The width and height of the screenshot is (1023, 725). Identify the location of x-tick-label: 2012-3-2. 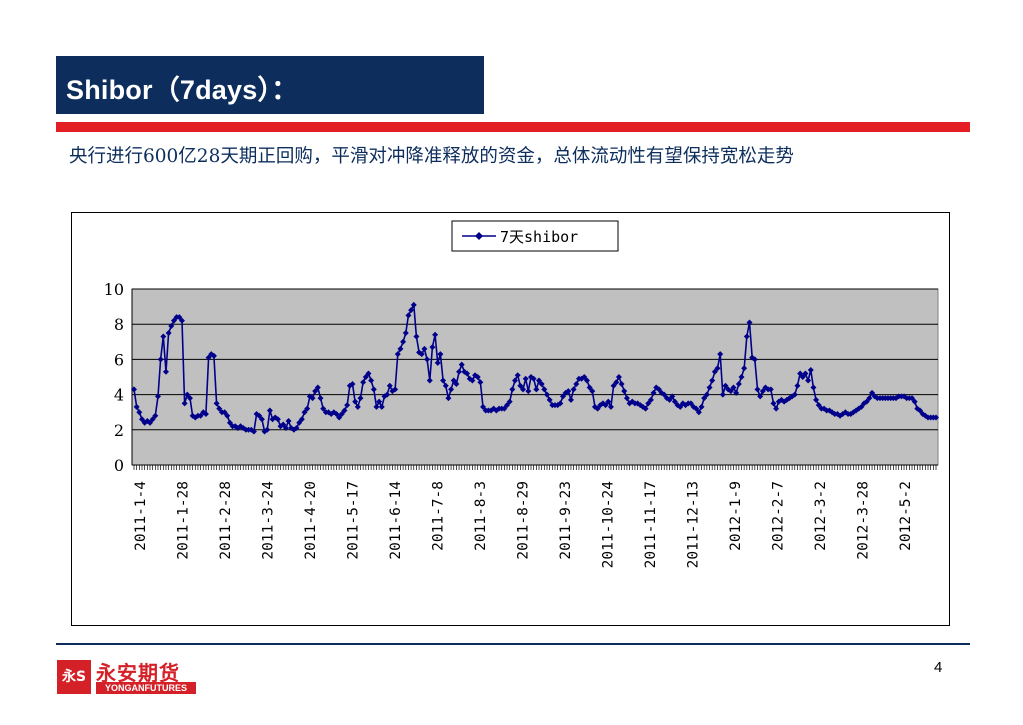
(821, 516).